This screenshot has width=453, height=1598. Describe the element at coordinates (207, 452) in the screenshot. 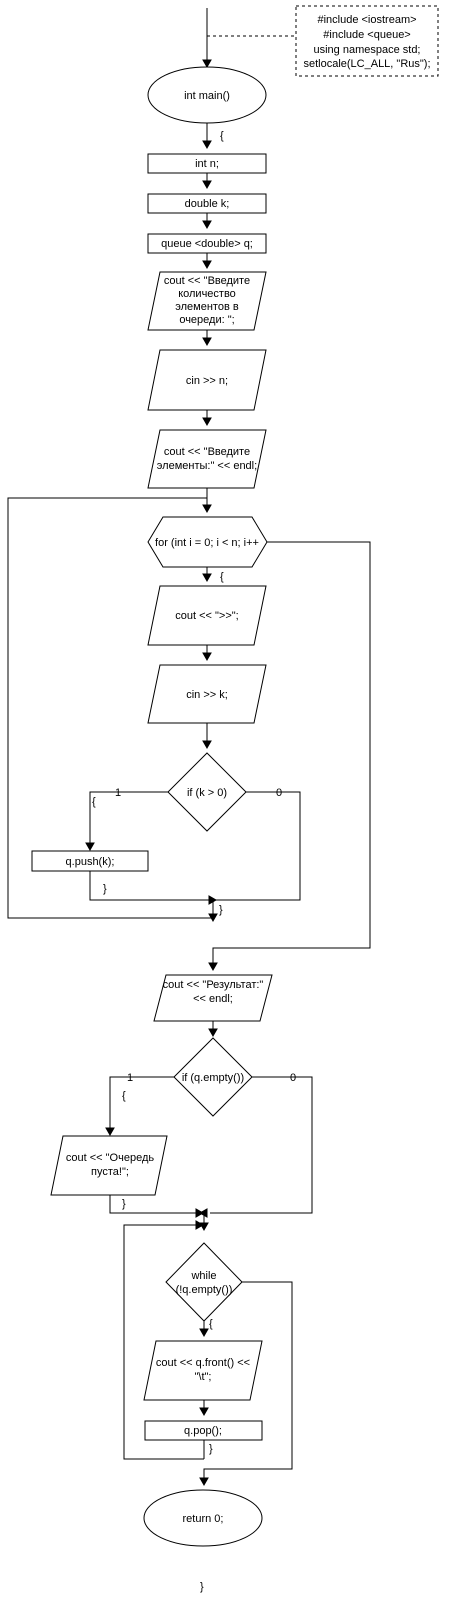

I see `prompt-elements-line-1: cout << "Введите` at that location.